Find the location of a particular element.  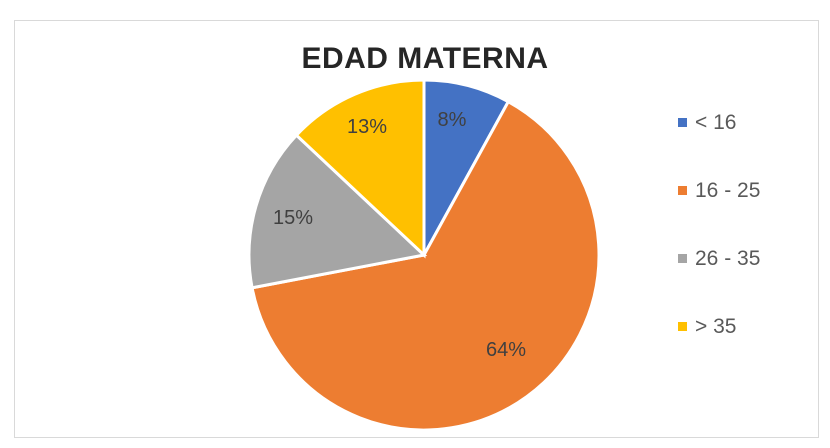

legend-label: < 16 is located at coordinates (716, 122).